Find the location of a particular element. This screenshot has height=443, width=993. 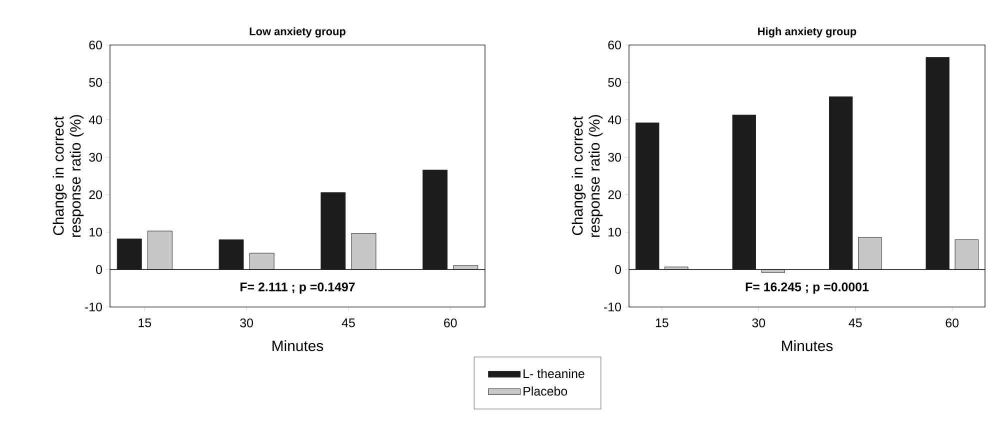

legend-label: Placebo is located at coordinates (546, 391).